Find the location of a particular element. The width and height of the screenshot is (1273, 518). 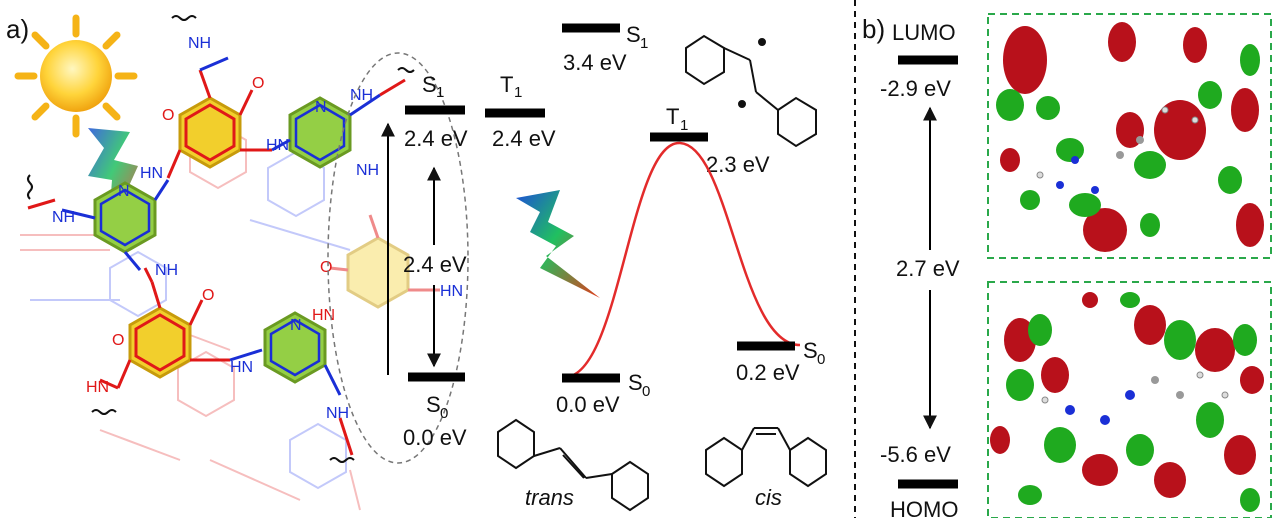

quinone-ring-top is located at coordinates (219, 124).